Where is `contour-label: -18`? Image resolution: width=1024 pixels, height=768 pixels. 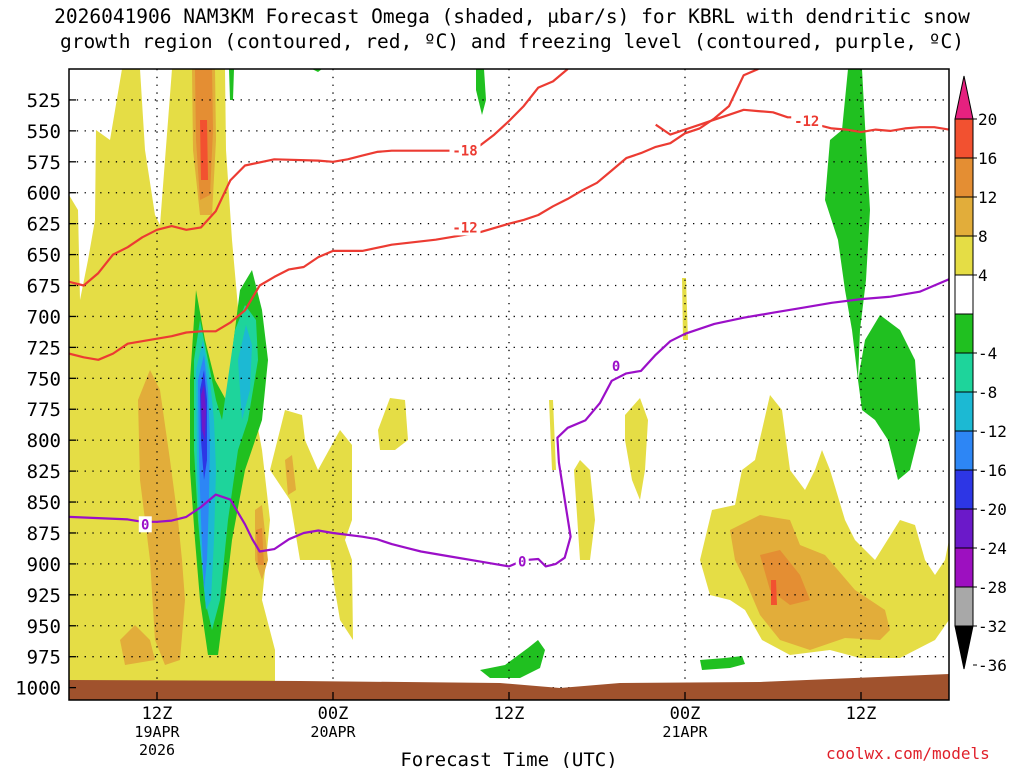 contour-label: -18 is located at coordinates (464, 152).